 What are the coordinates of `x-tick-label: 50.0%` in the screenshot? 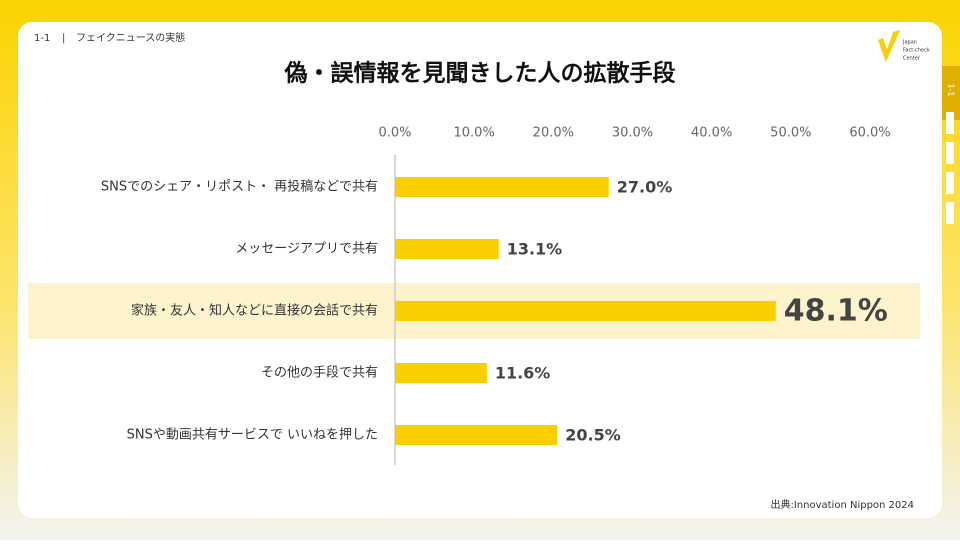 It's located at (790, 133).